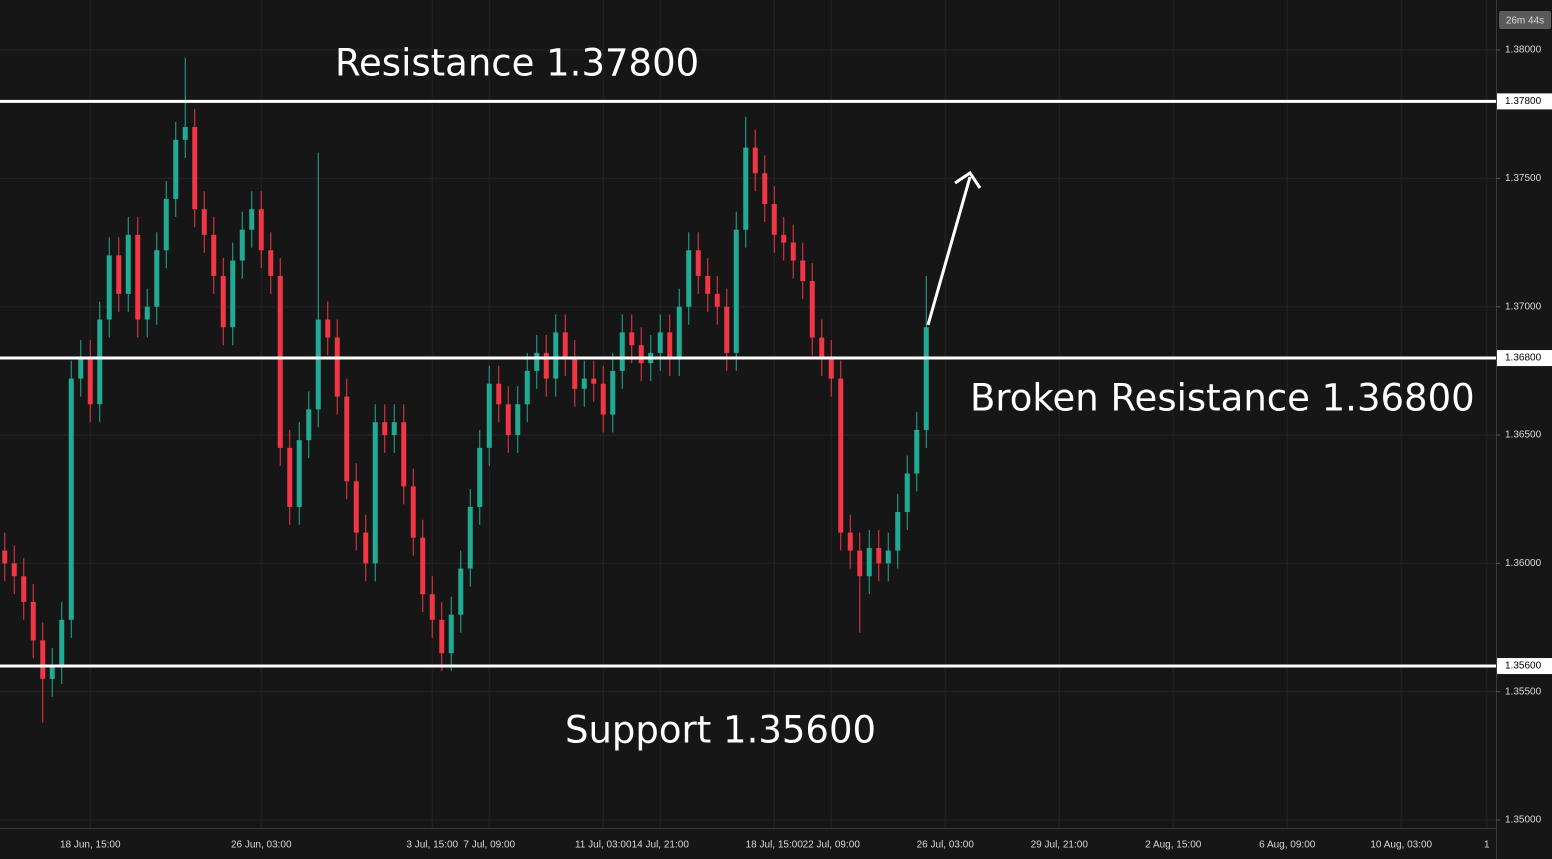  I want to click on timer-box, so click(1525, 20).